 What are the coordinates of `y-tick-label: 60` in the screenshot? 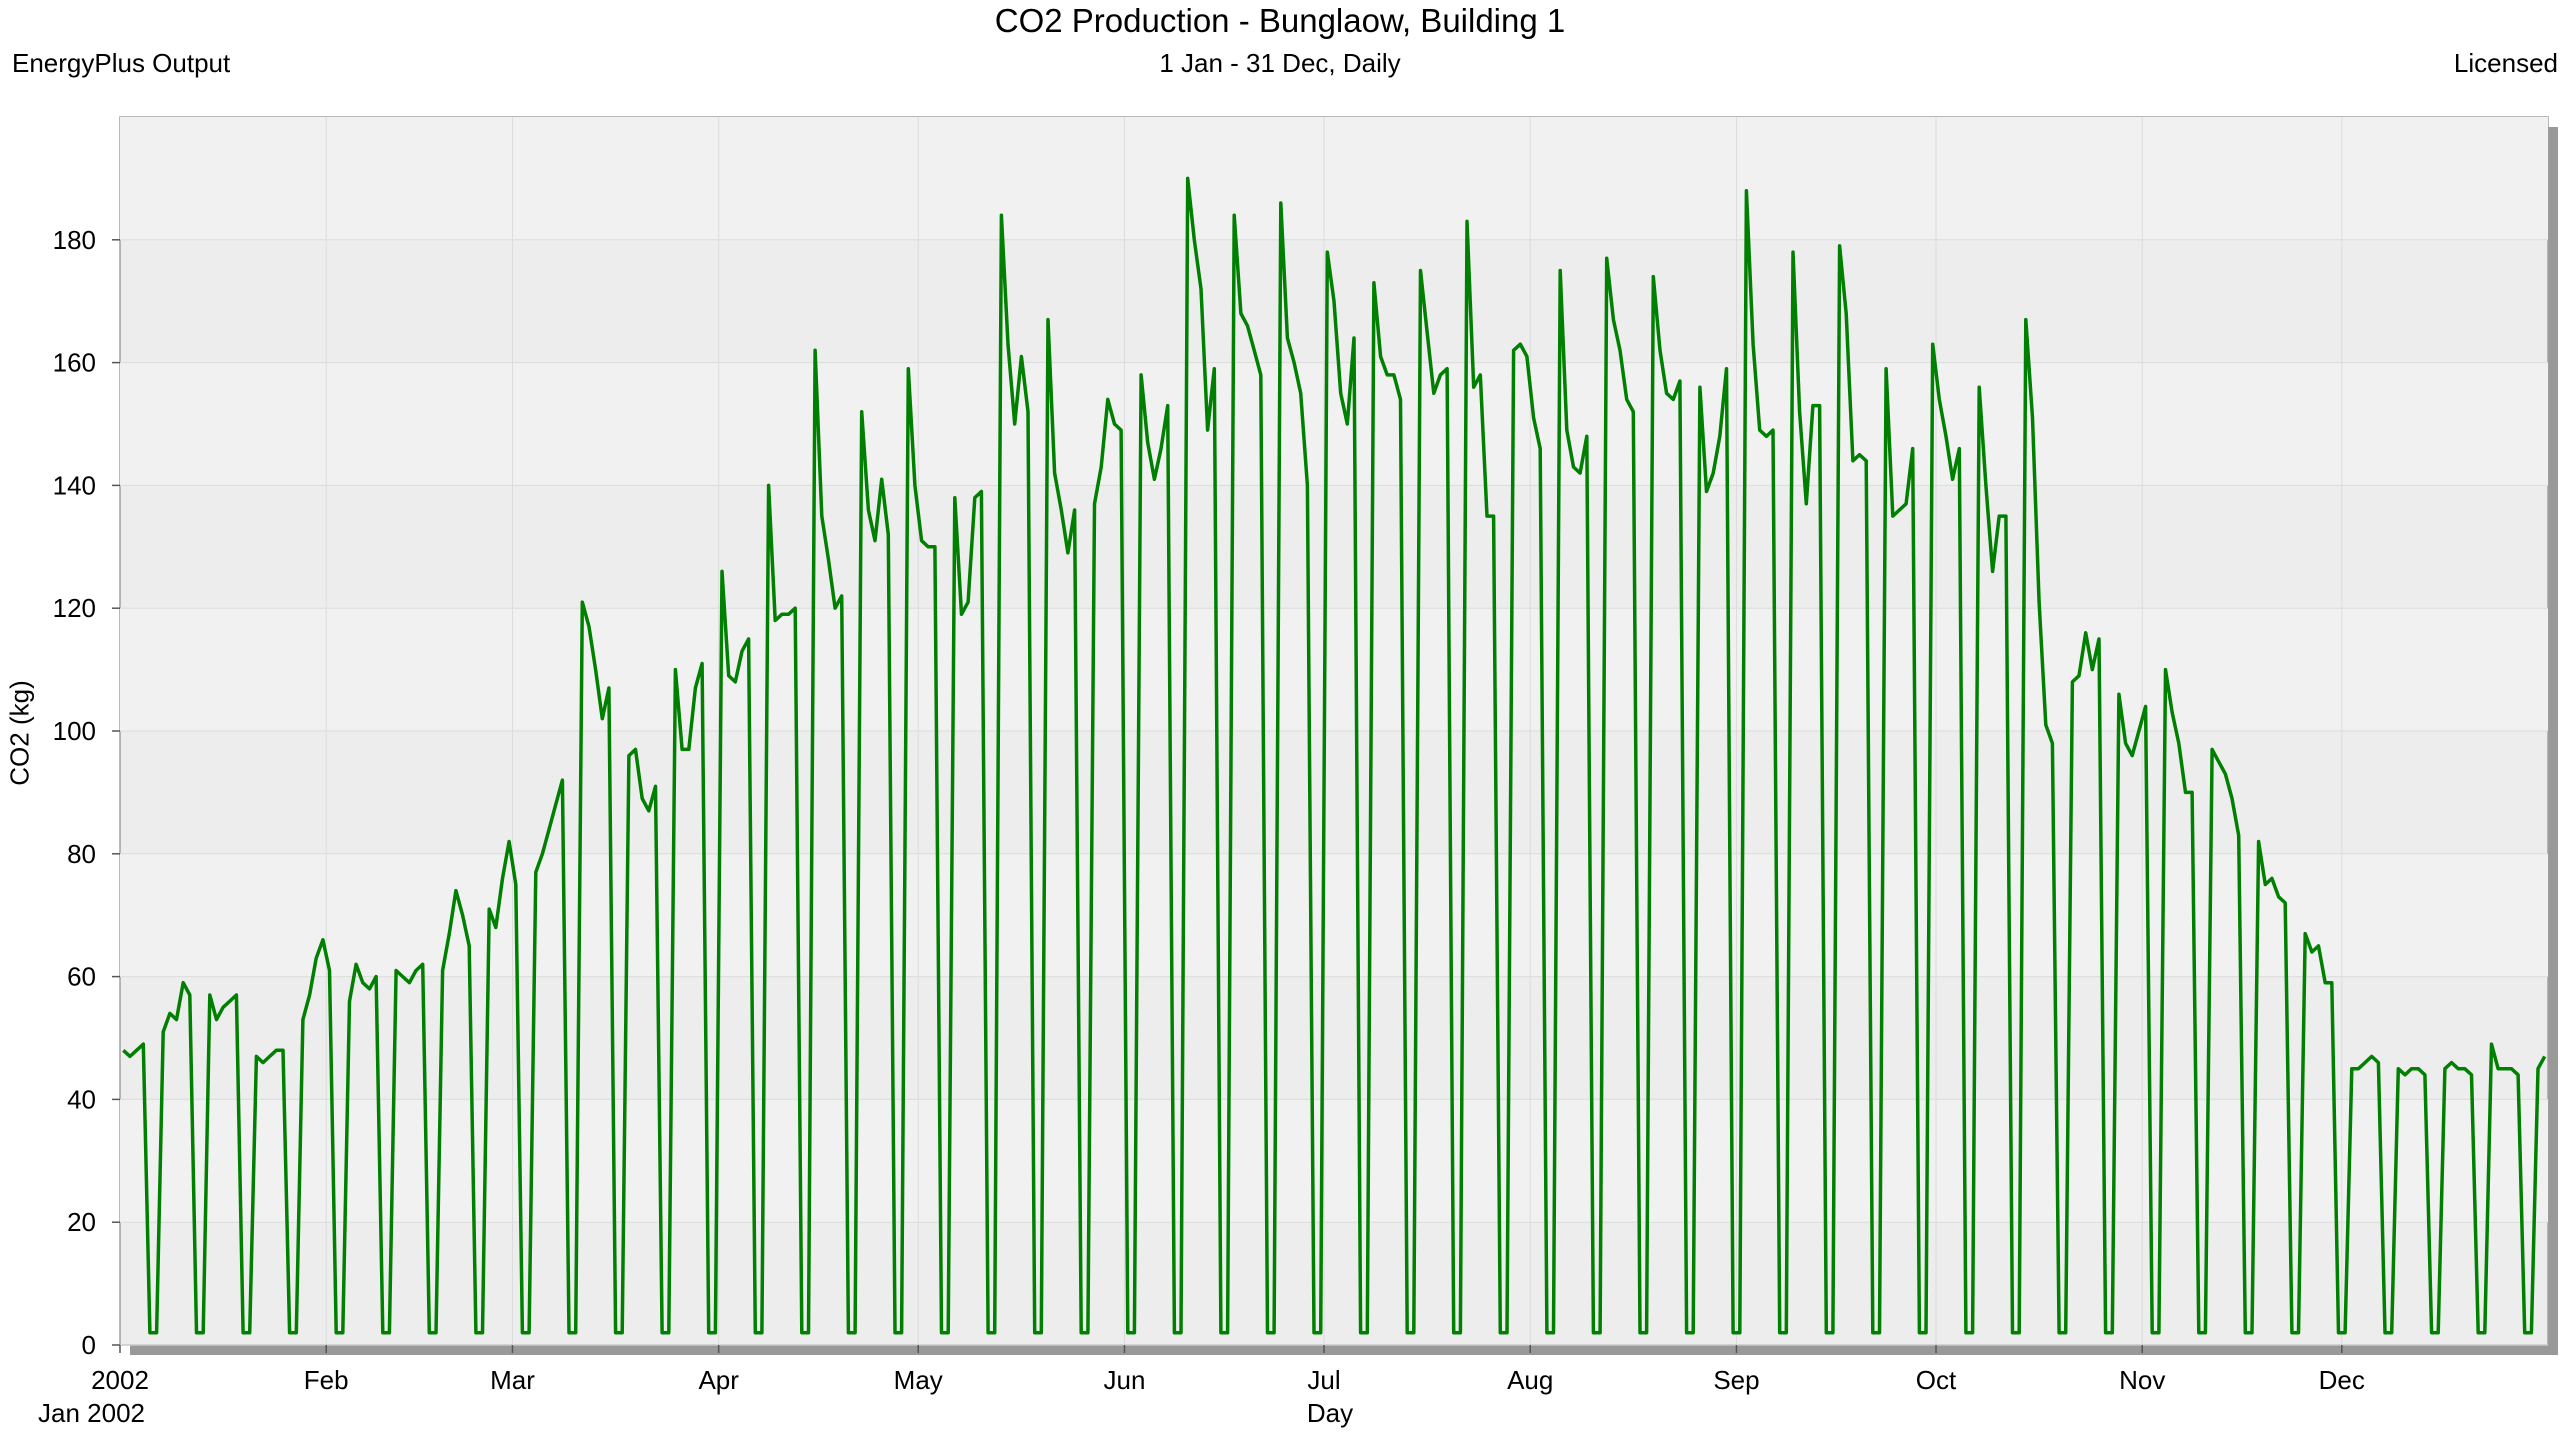 It's located at (81, 977).